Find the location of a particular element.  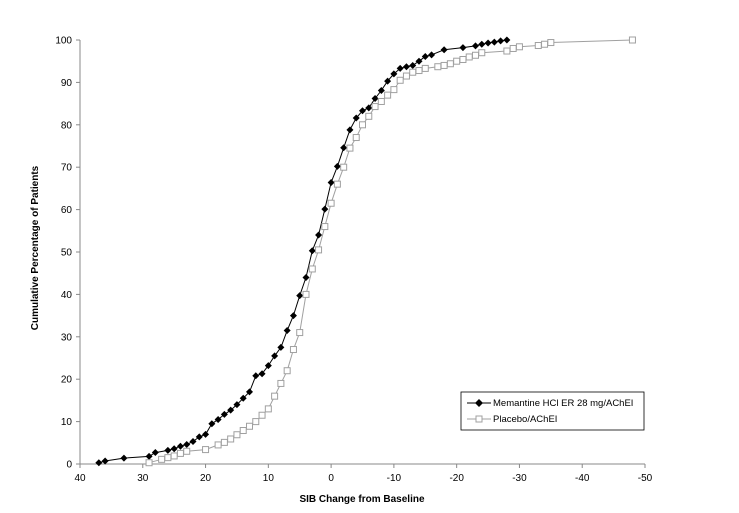

legend-marker-memantine is located at coordinates (479, 403).